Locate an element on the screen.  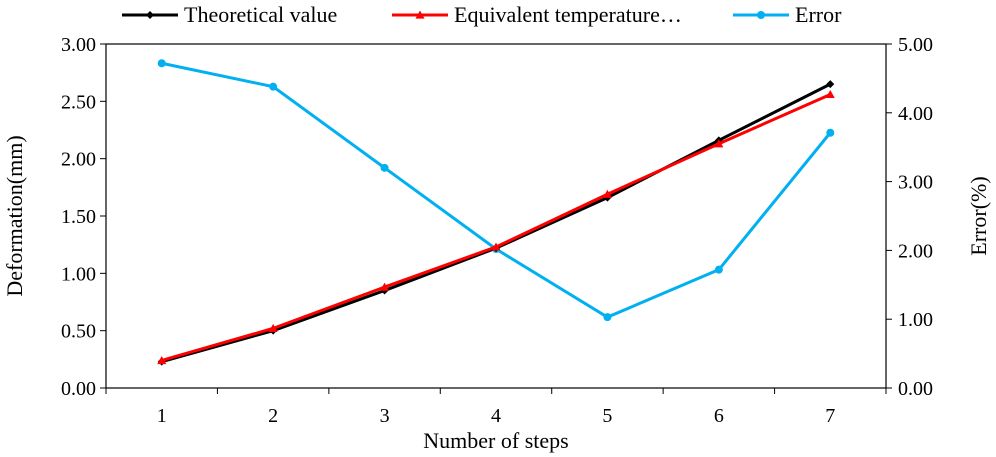
right-tick-label: 3.00 is located at coordinates (915, 183).